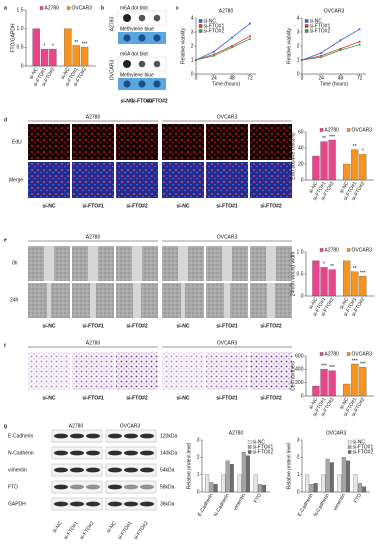 This screenshot has width=381, height=550. I want to click on y-axis-label: Relative viability, so click(289, 46).